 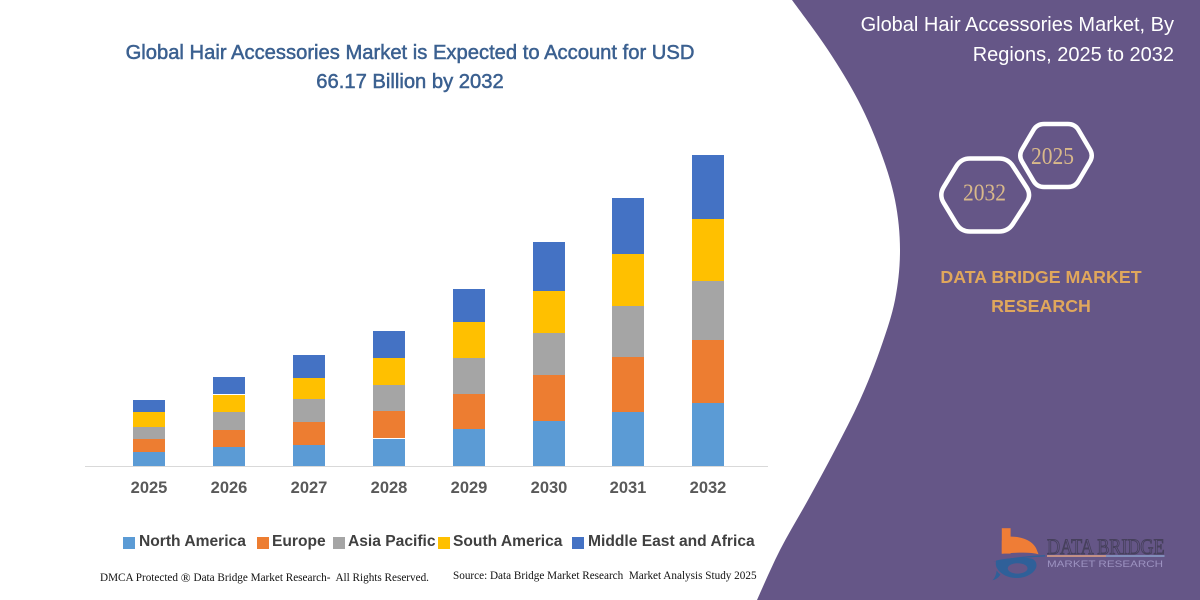 I want to click on svg-text: 2025, so click(x=1052, y=157).